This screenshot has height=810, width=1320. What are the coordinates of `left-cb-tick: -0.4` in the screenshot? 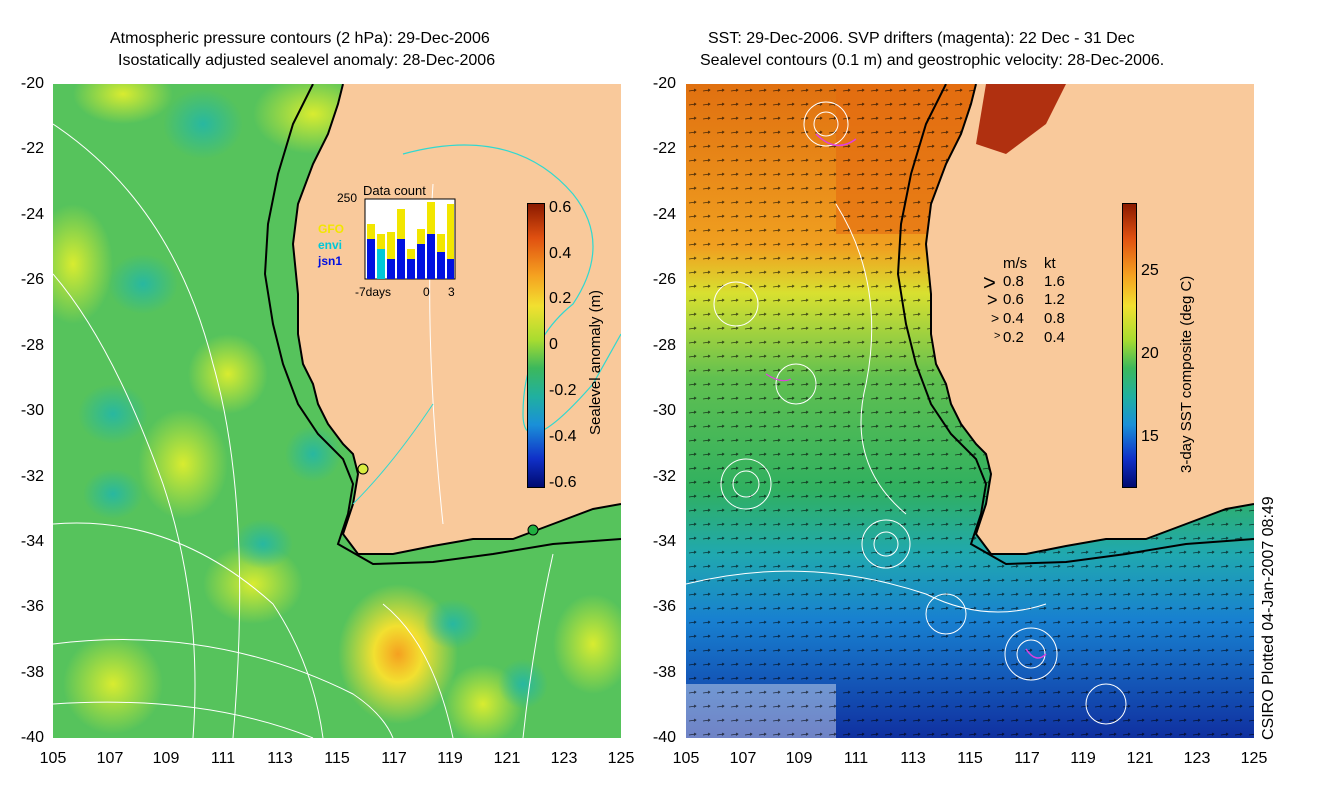 It's located at (563, 436).